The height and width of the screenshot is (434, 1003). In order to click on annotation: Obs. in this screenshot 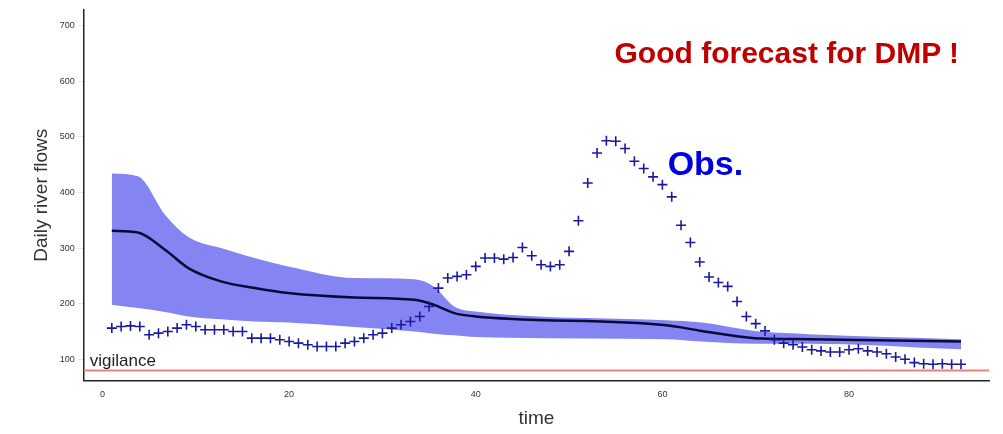, I will do `click(705, 162)`.